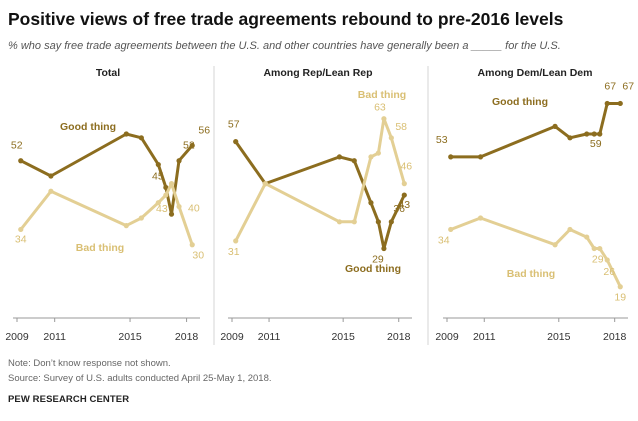 The image size is (638, 421). Describe the element at coordinates (234, 125) in the screenshot. I see `data-label: 57` at that location.